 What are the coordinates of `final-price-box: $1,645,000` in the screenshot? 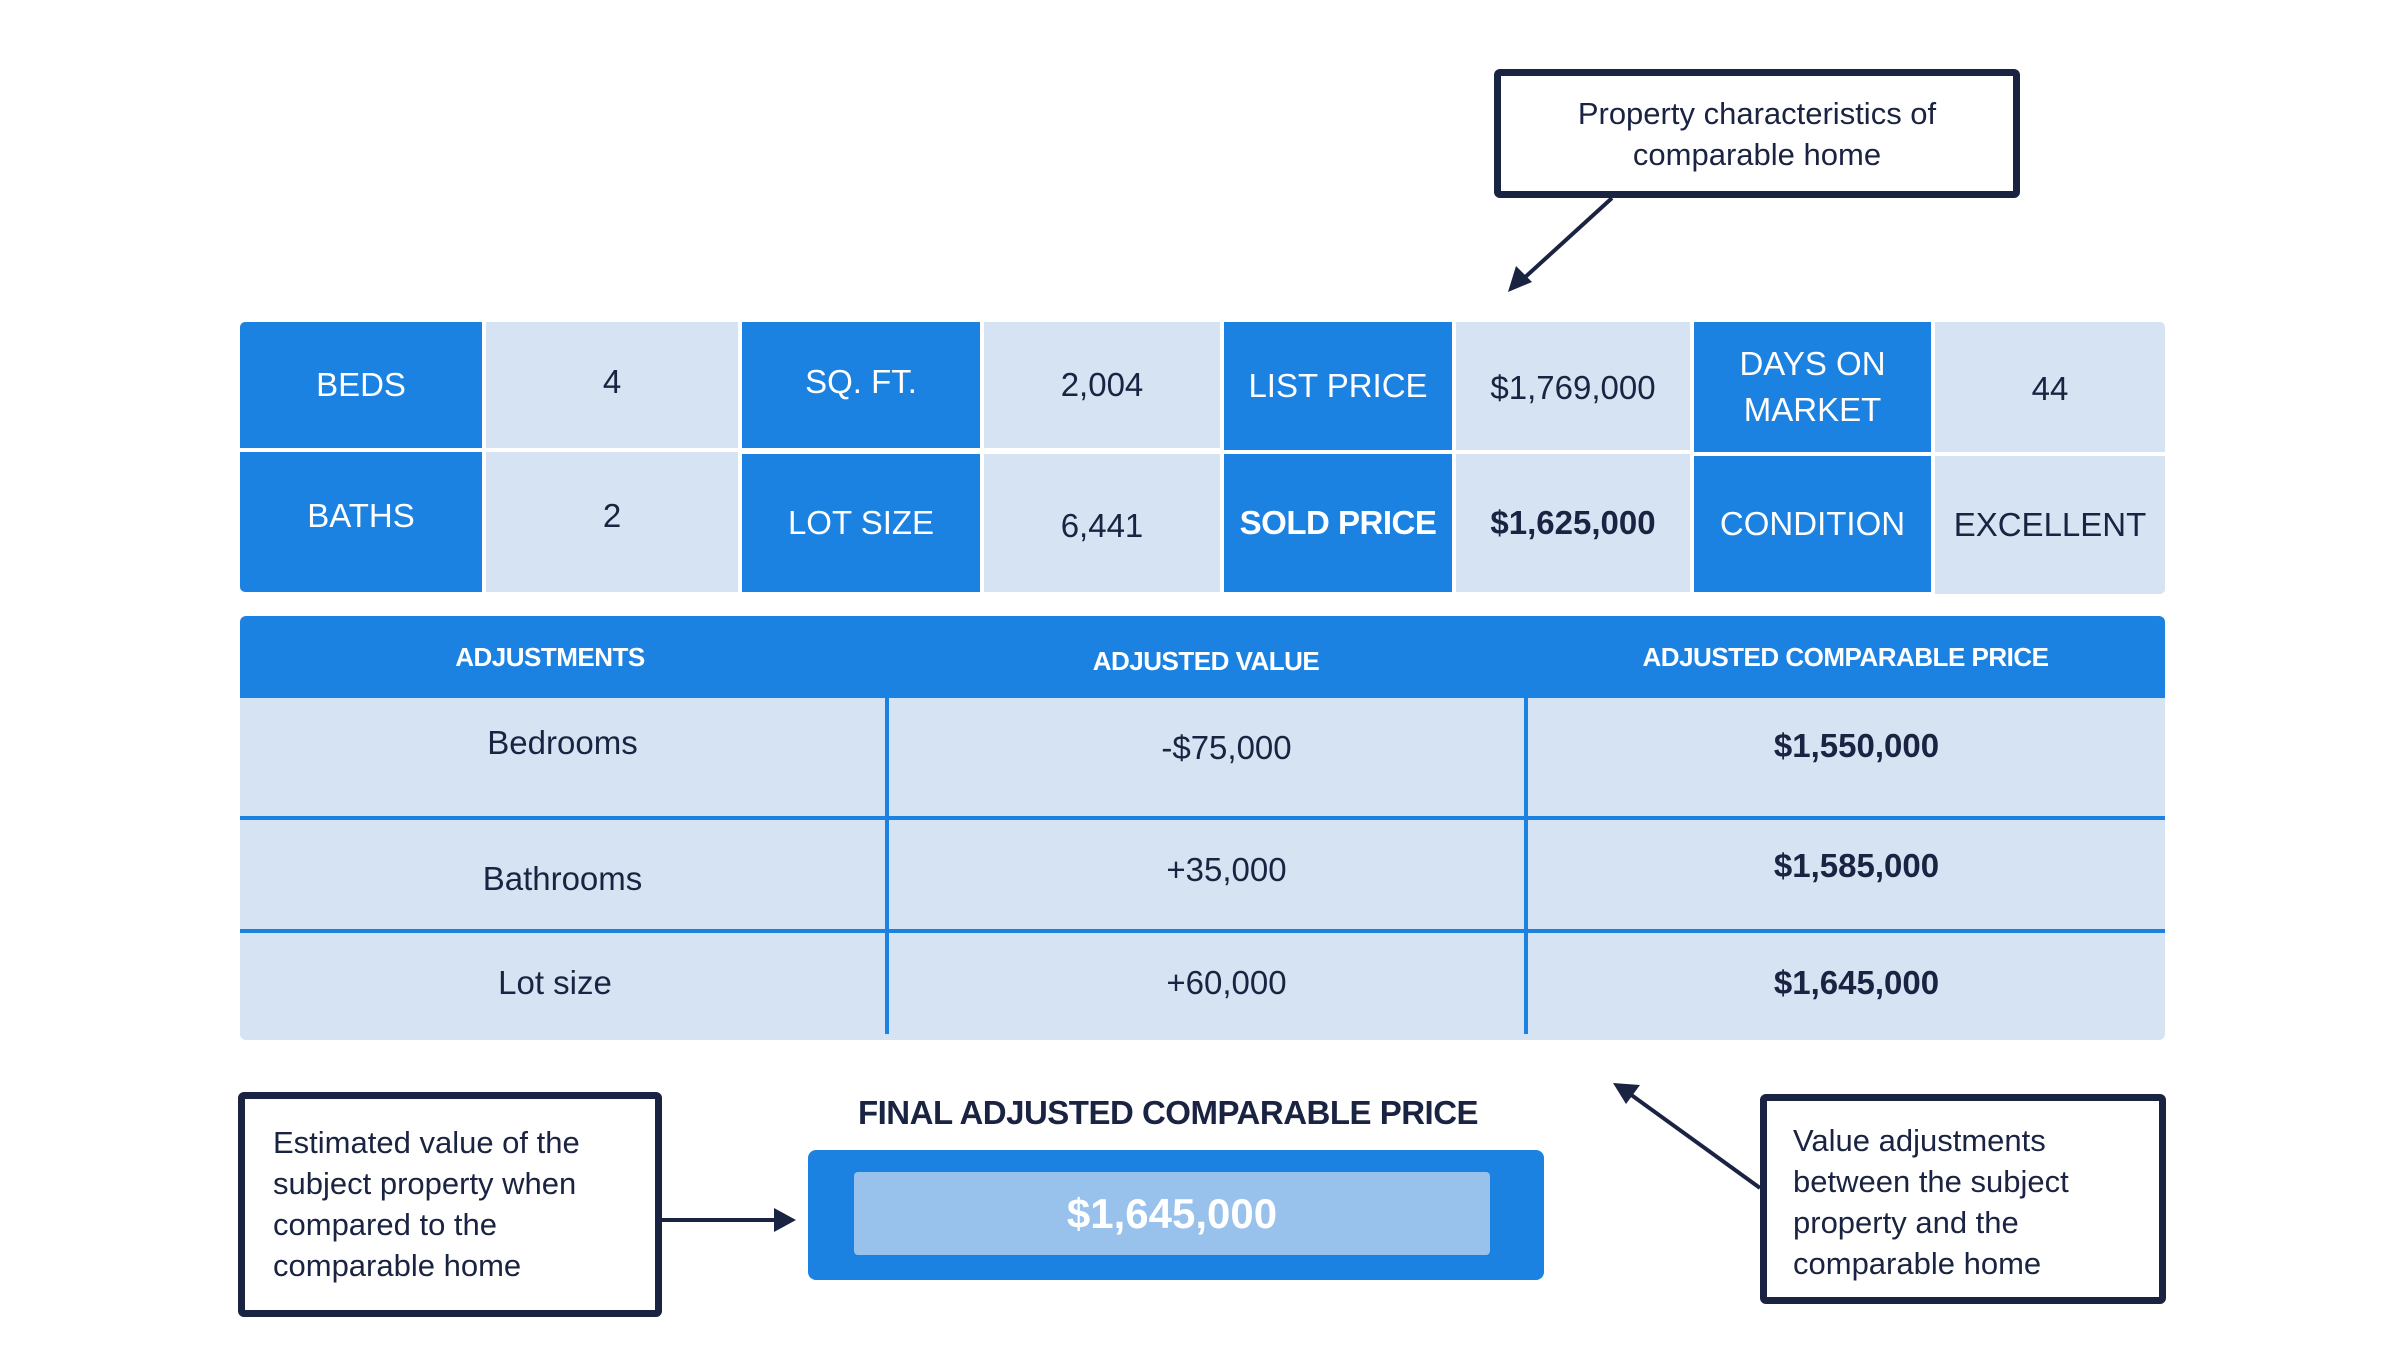 It's located at (1176, 1215).